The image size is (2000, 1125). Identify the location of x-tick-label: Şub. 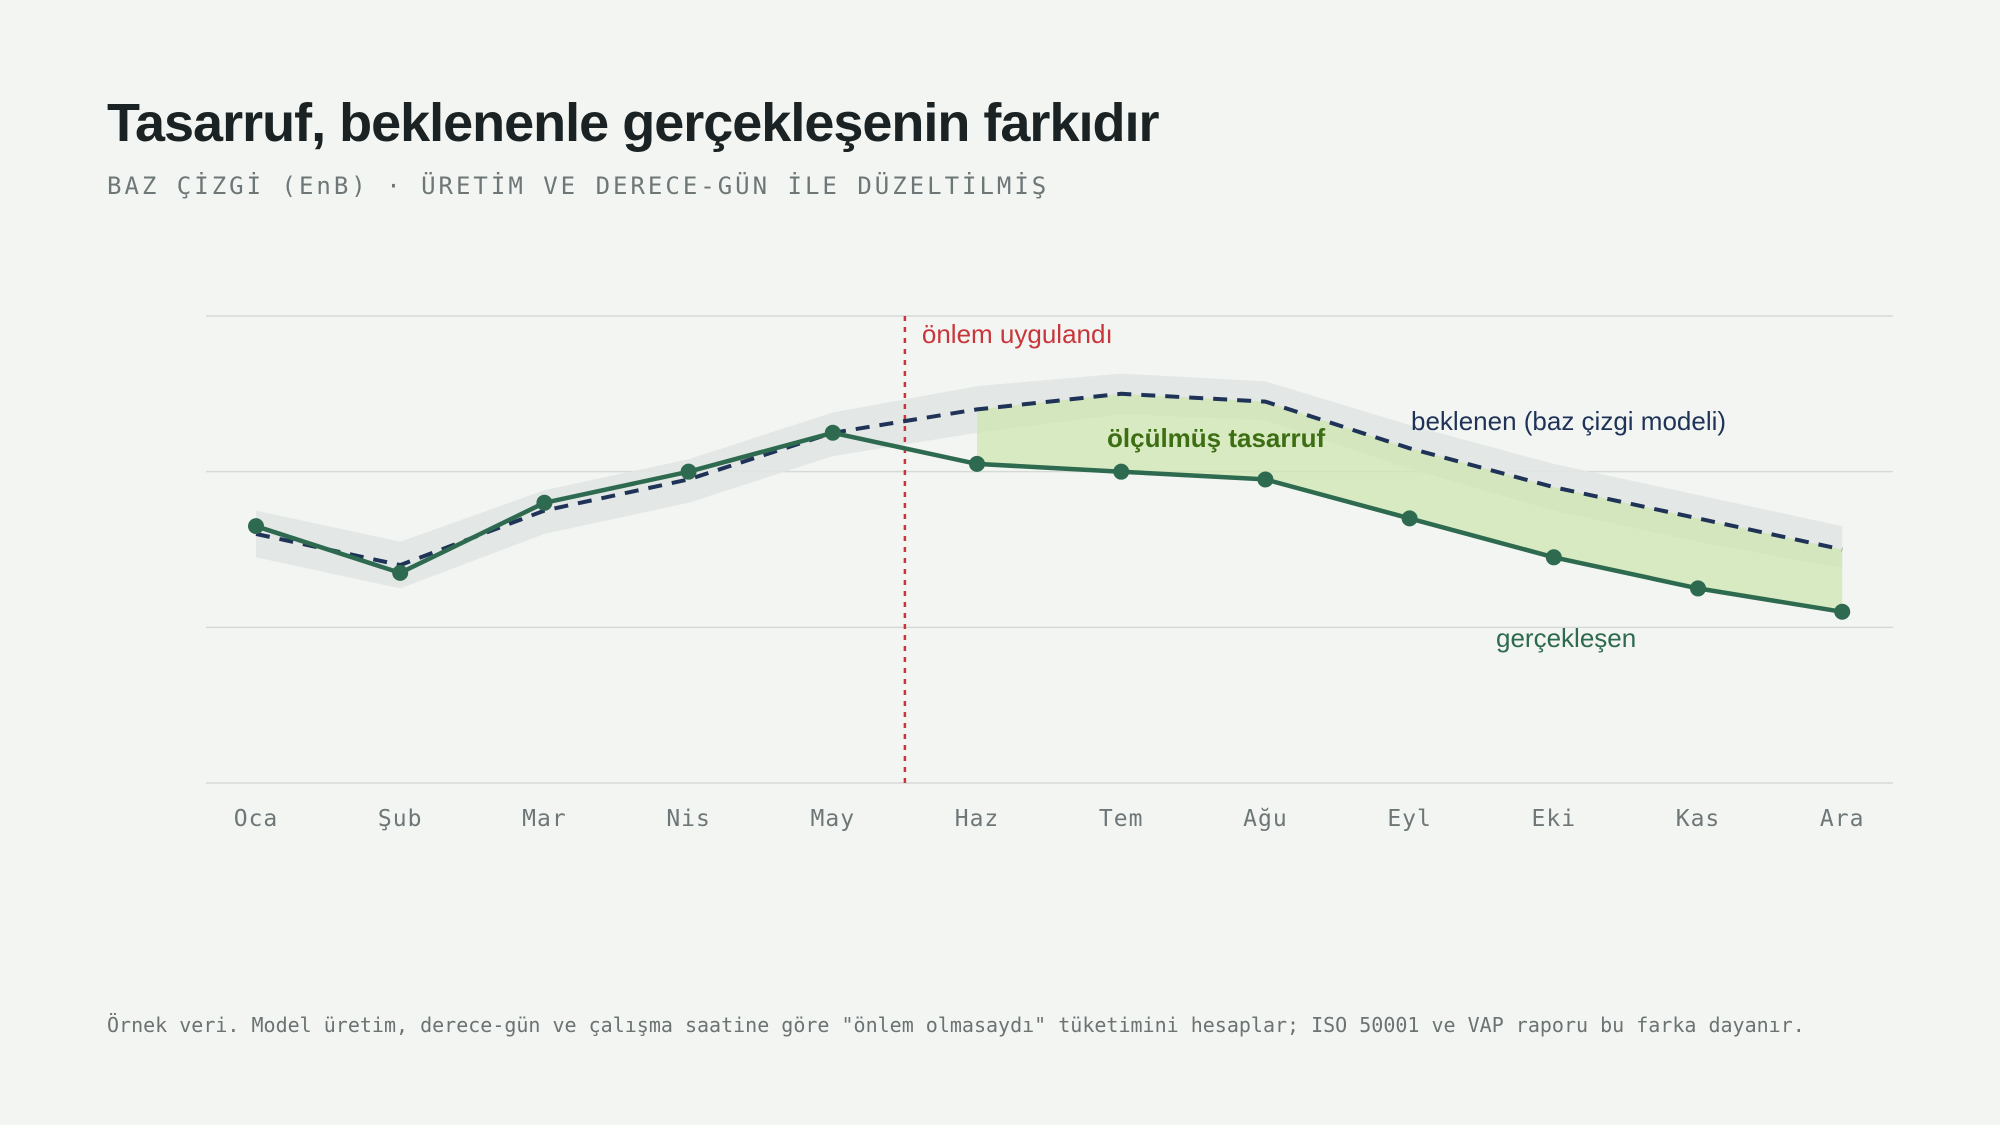
(400, 819).